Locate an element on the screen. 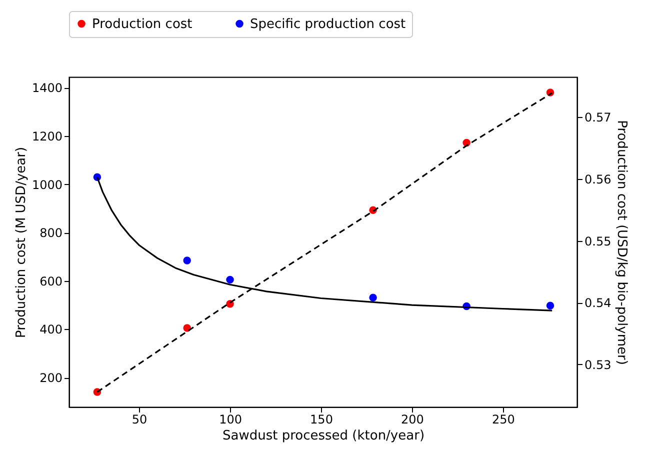 The width and height of the screenshot is (657, 463). y-tick-label: 1000 is located at coordinates (47, 185).